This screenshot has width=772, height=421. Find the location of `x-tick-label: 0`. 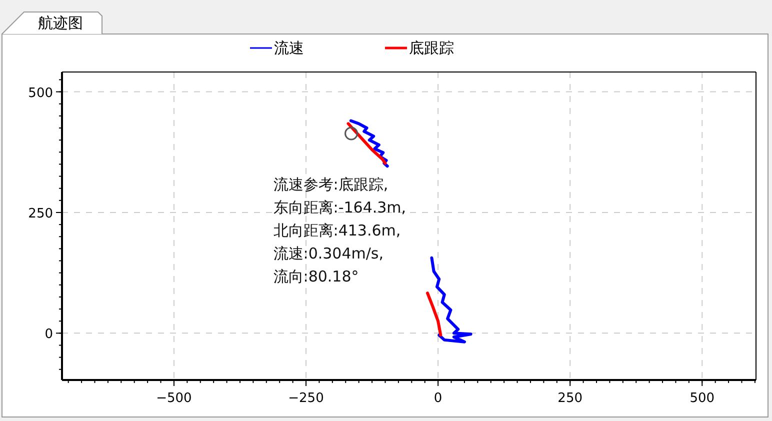

x-tick-label: 0 is located at coordinates (438, 398).